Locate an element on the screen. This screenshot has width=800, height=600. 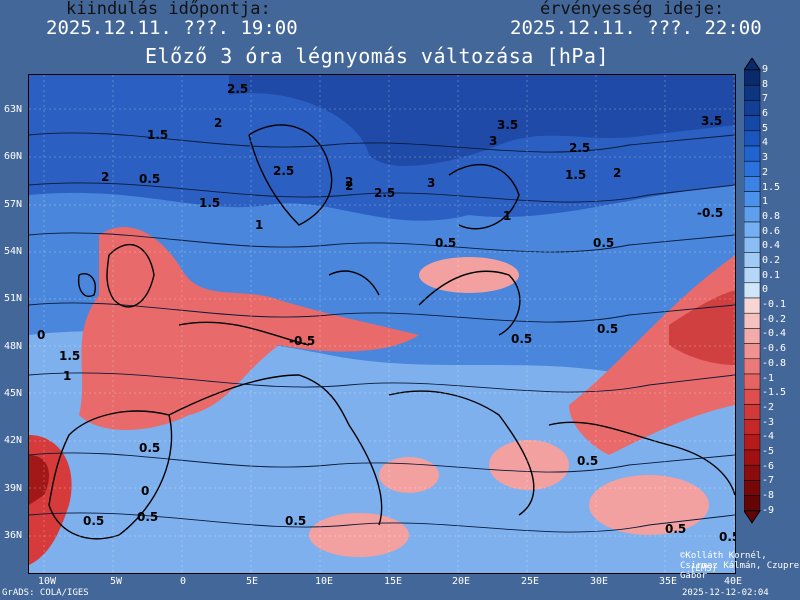
scale-value-label: 8 is located at coordinates (765, 84).